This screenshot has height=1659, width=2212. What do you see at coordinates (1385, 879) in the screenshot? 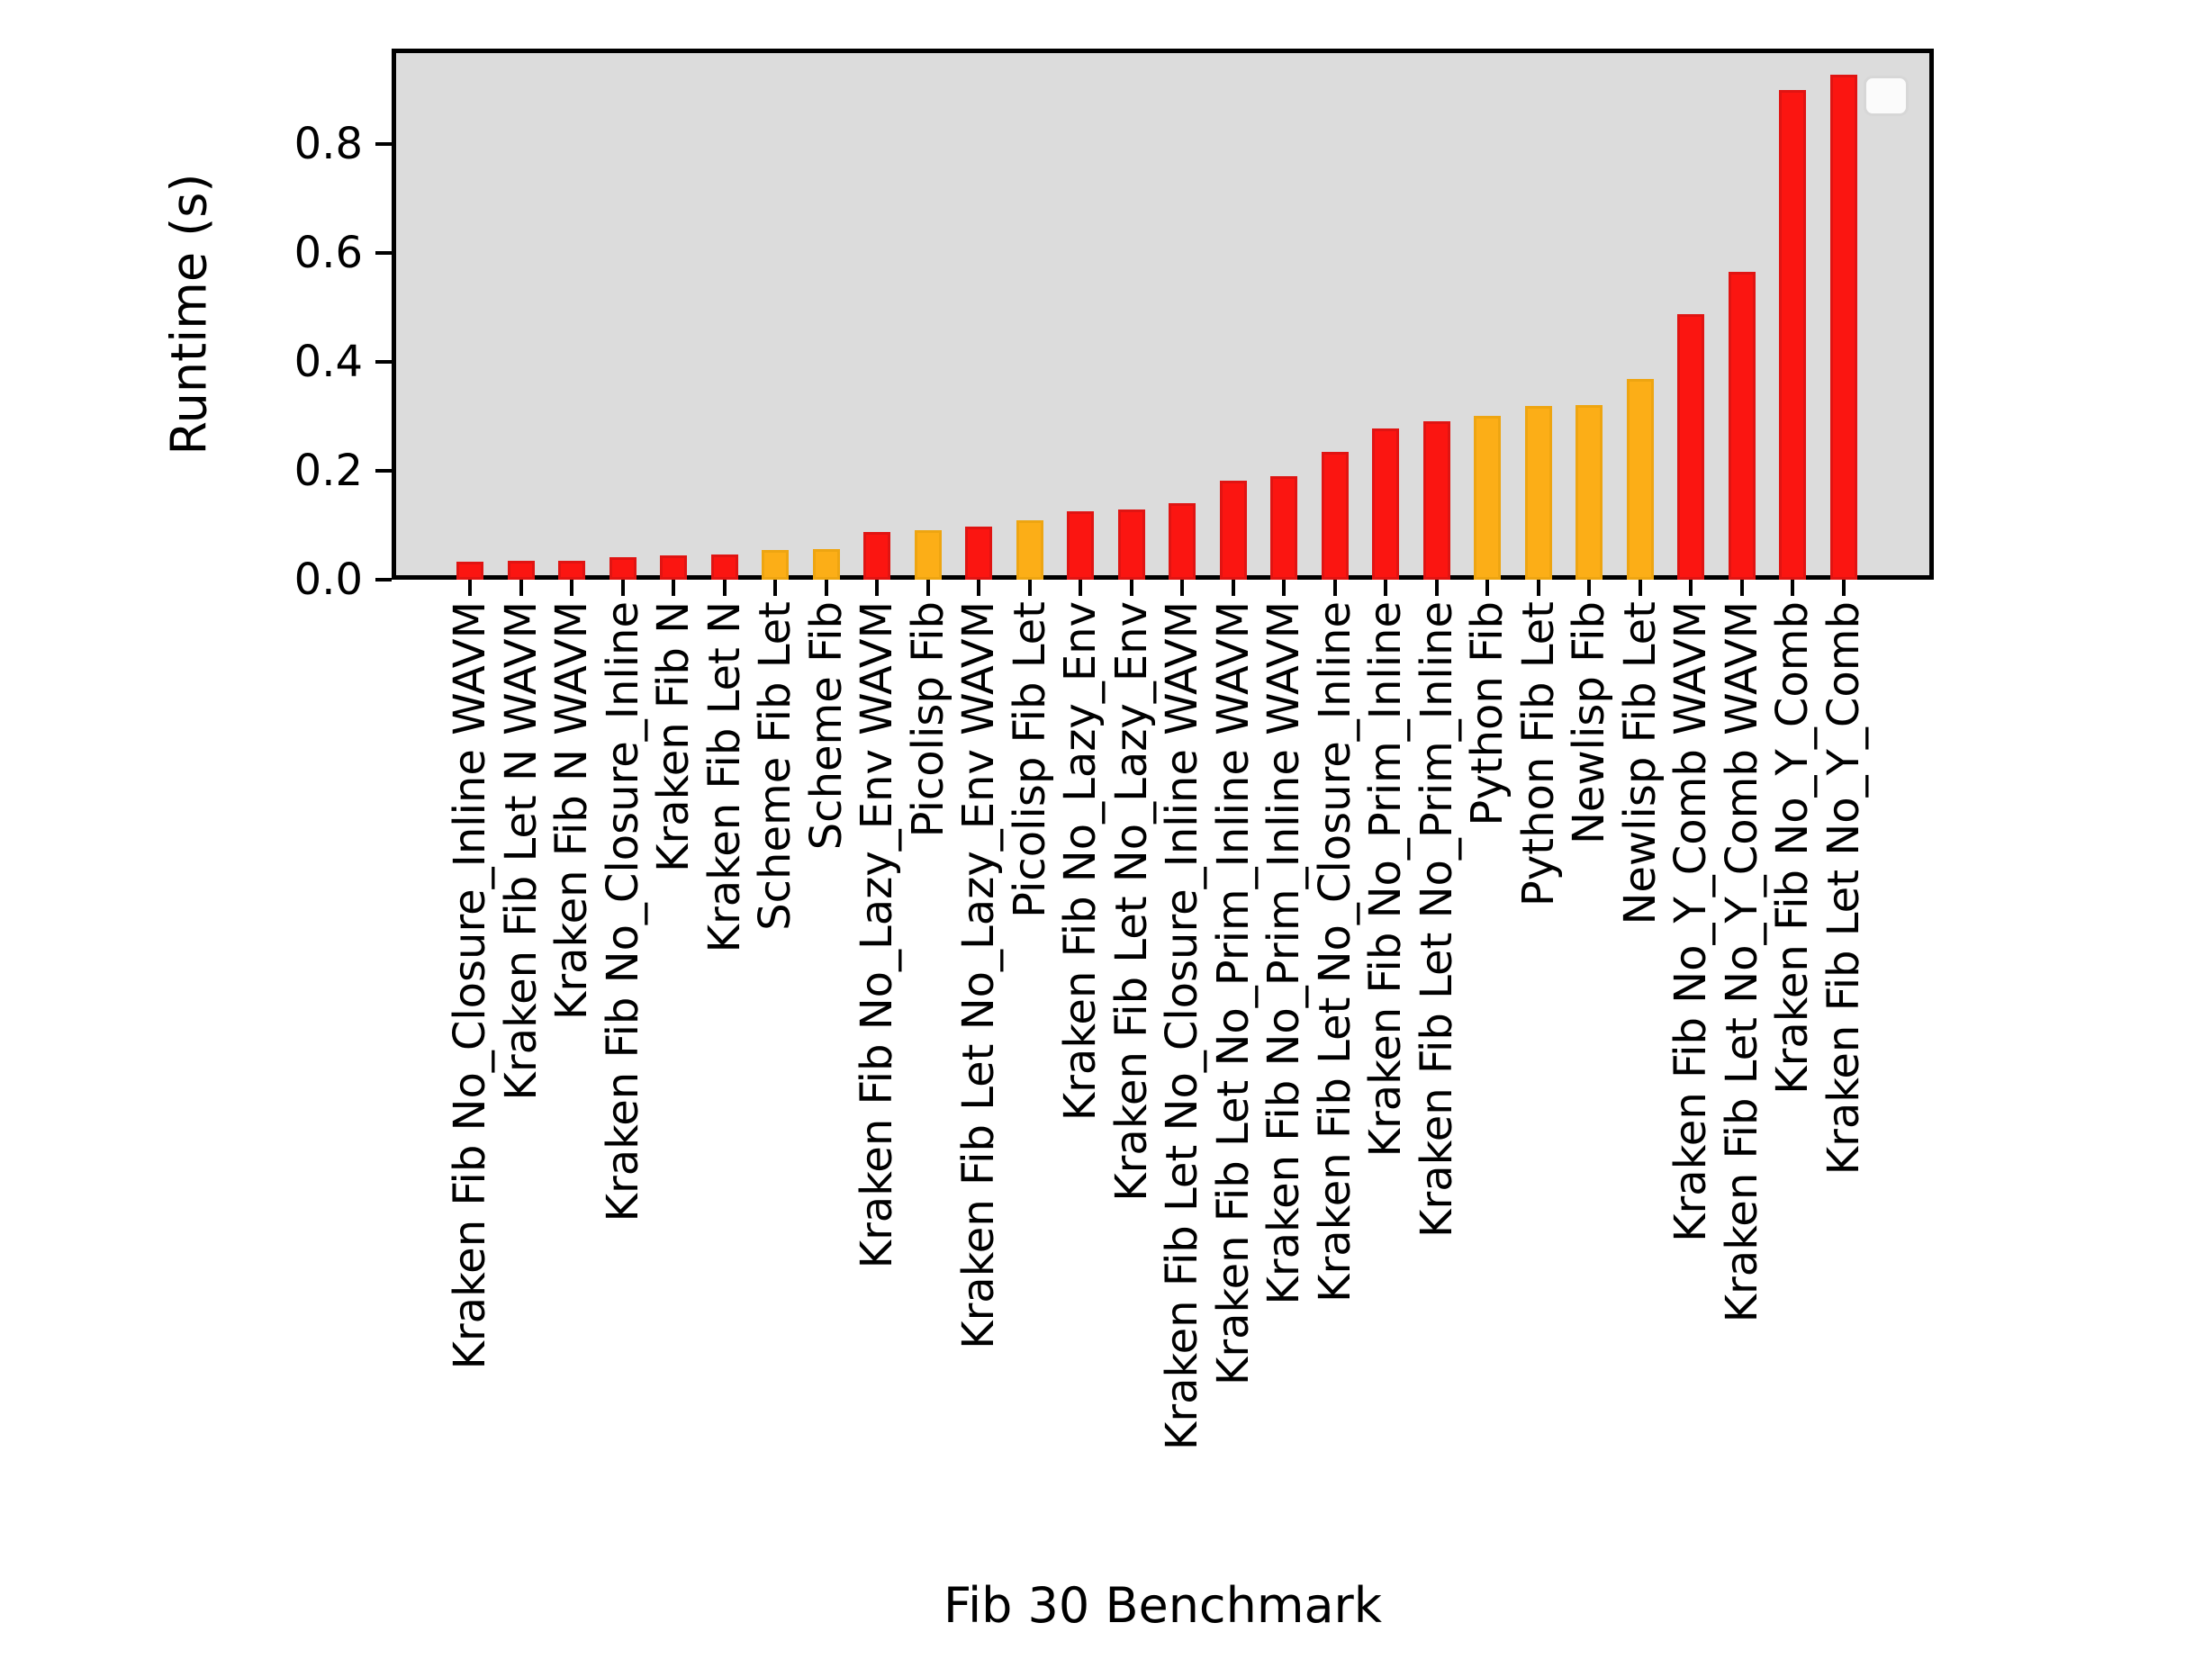
I see `x-tick-label: Kraken Fib No_Prim_Inline` at bounding box center [1385, 879].